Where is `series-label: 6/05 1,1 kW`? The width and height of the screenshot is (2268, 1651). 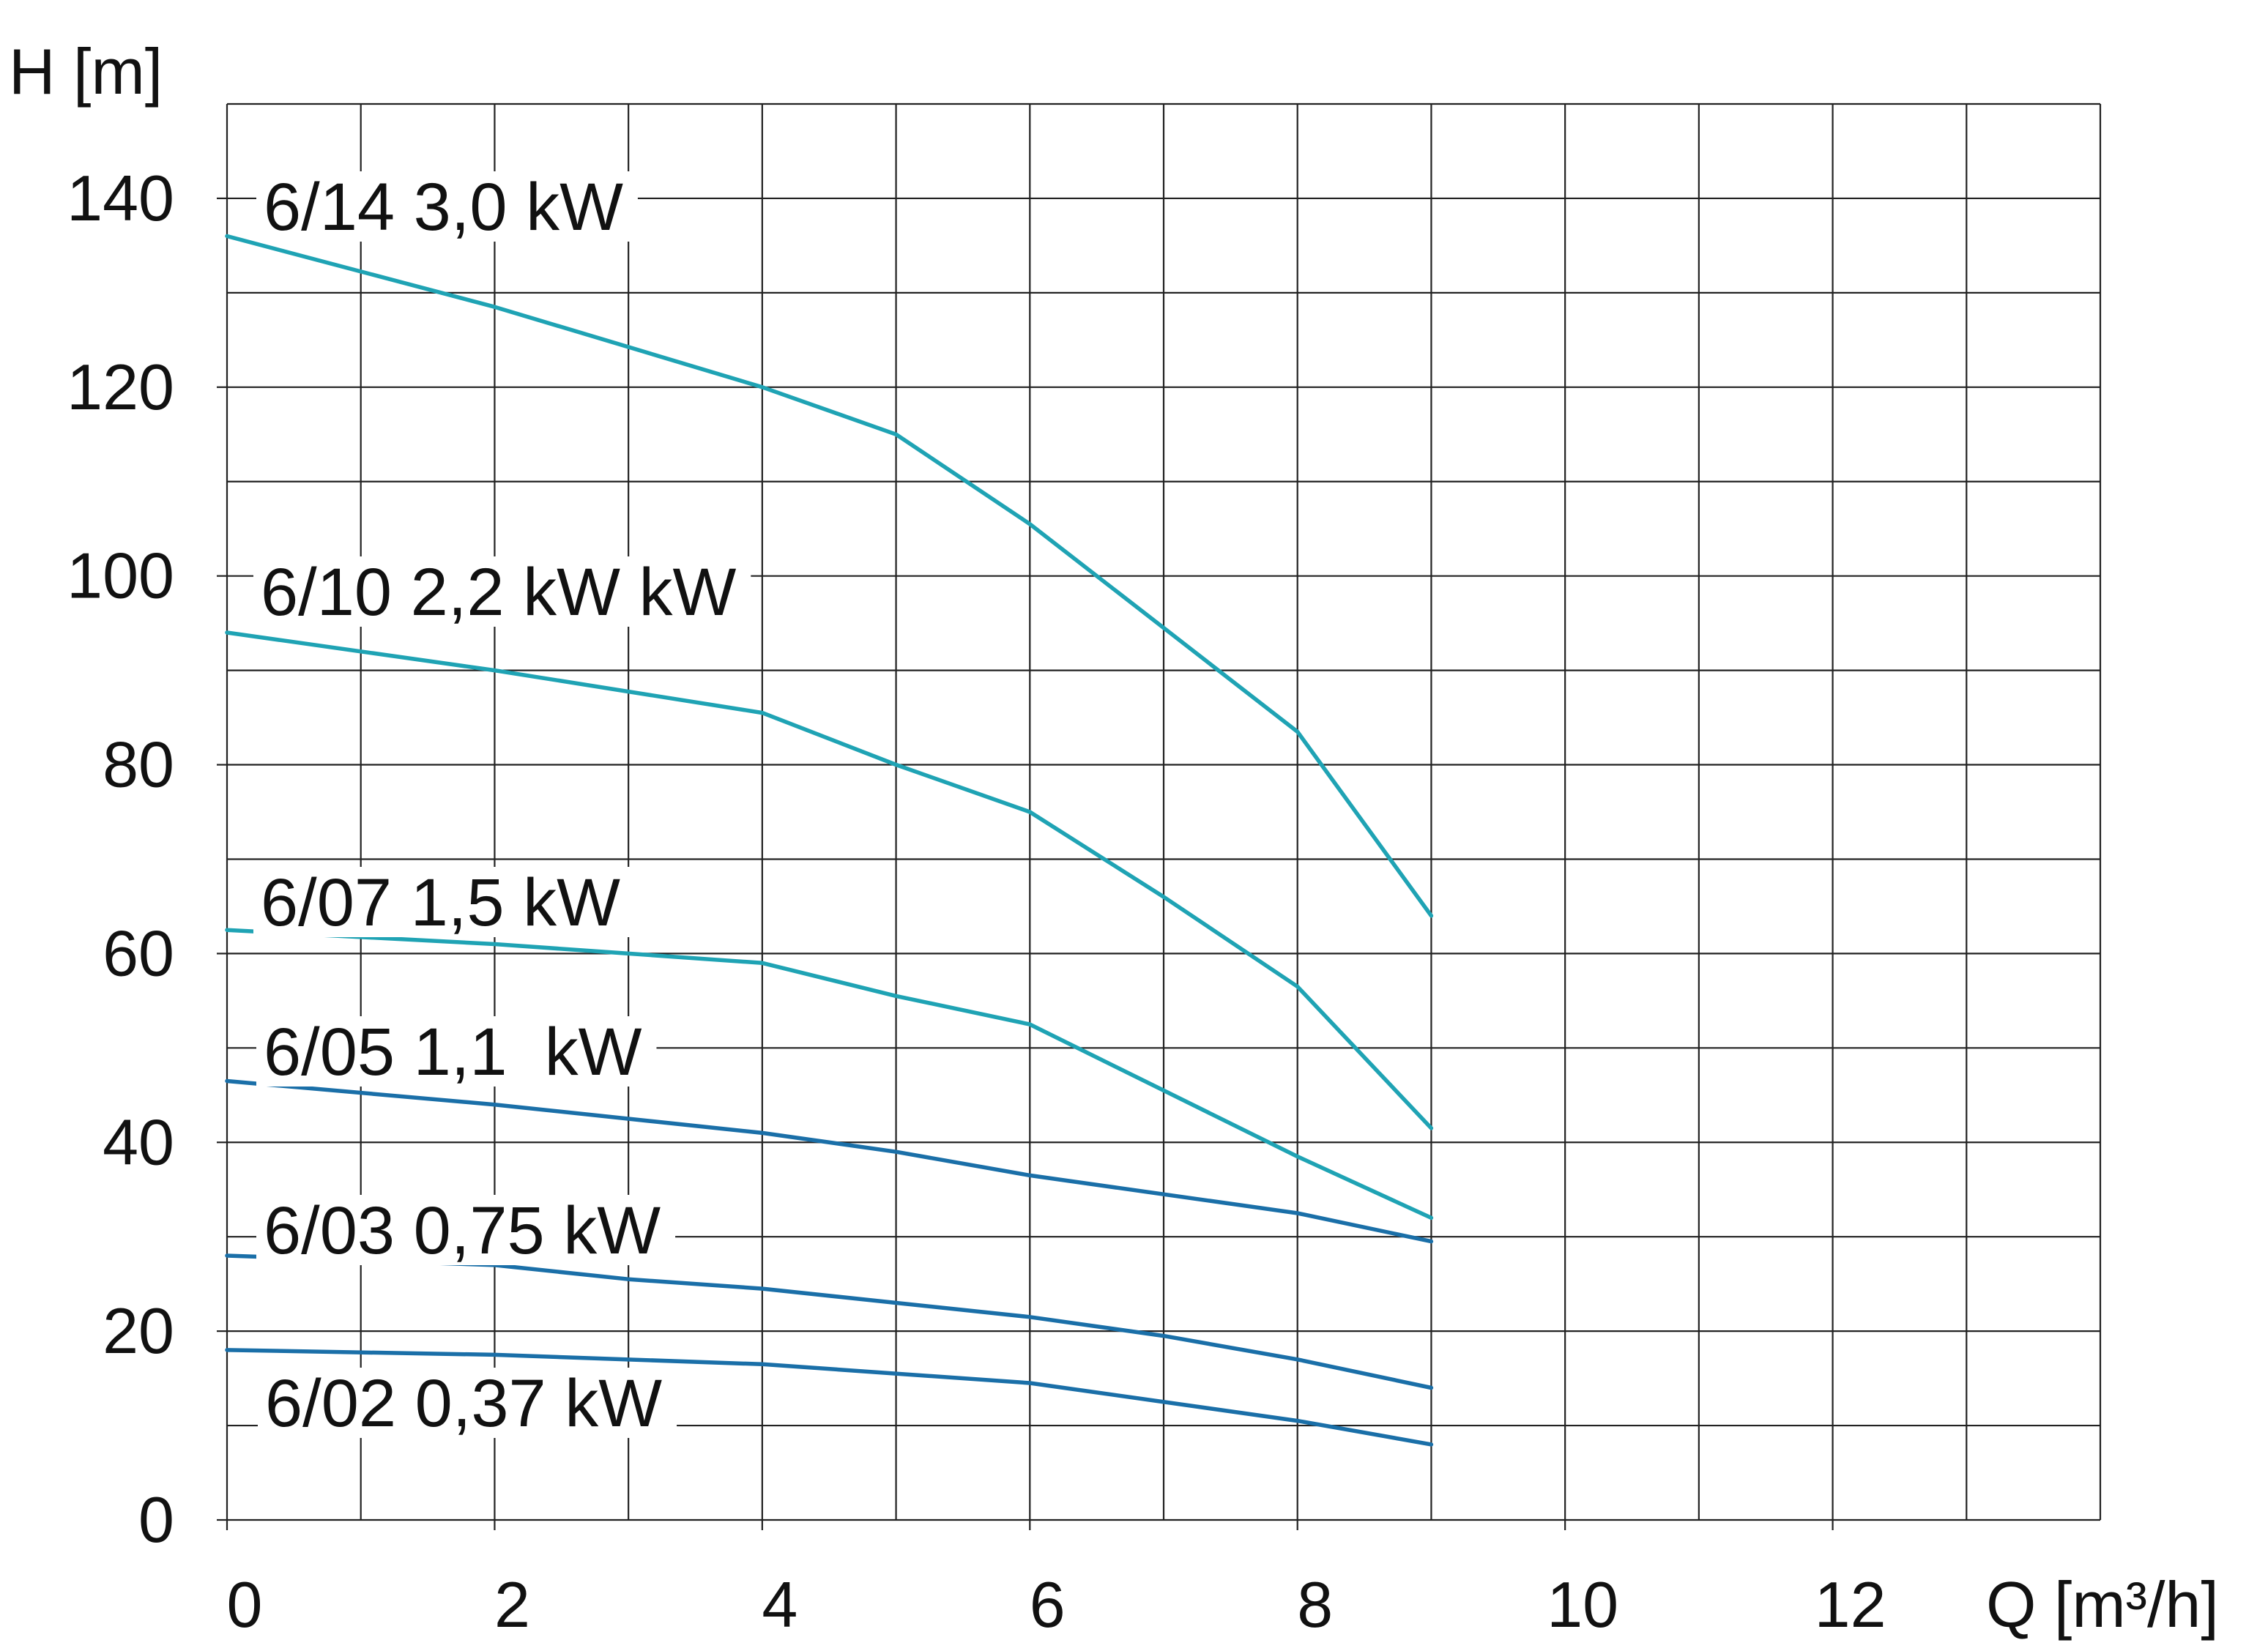
series-label: 6/05 1,1 kW is located at coordinates (453, 1052).